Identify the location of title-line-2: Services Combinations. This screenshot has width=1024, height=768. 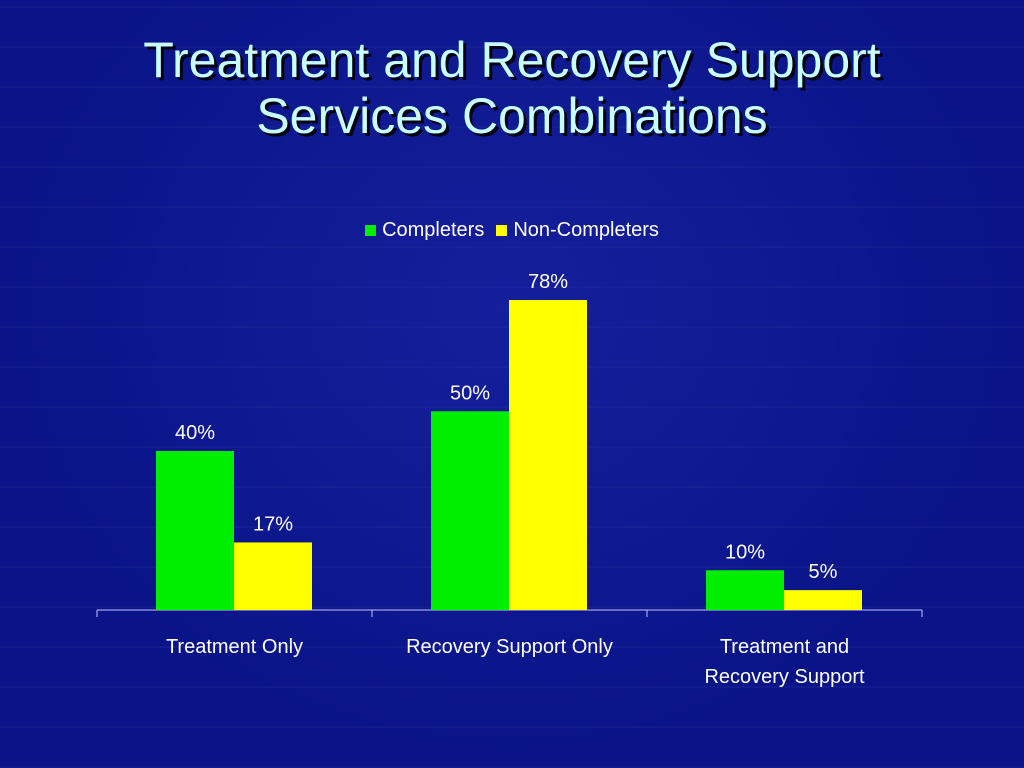
(512, 116).